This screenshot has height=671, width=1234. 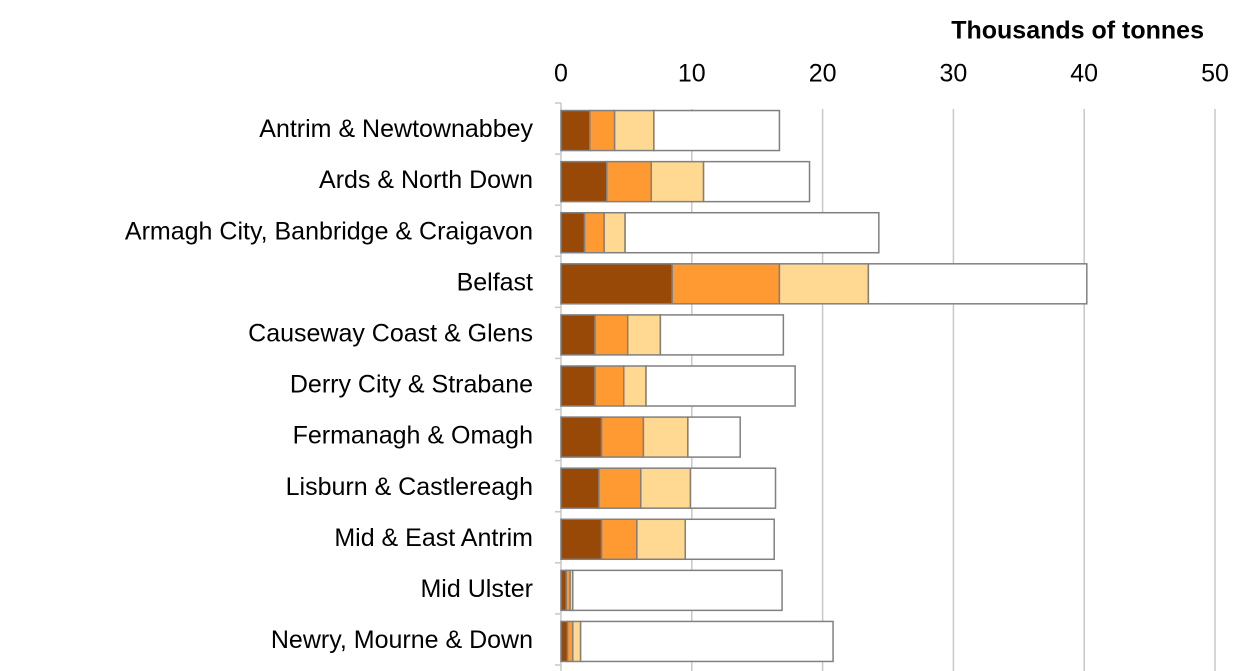 What do you see at coordinates (426, 180) in the screenshot?
I see `y-tick-label: Ards & North Down` at bounding box center [426, 180].